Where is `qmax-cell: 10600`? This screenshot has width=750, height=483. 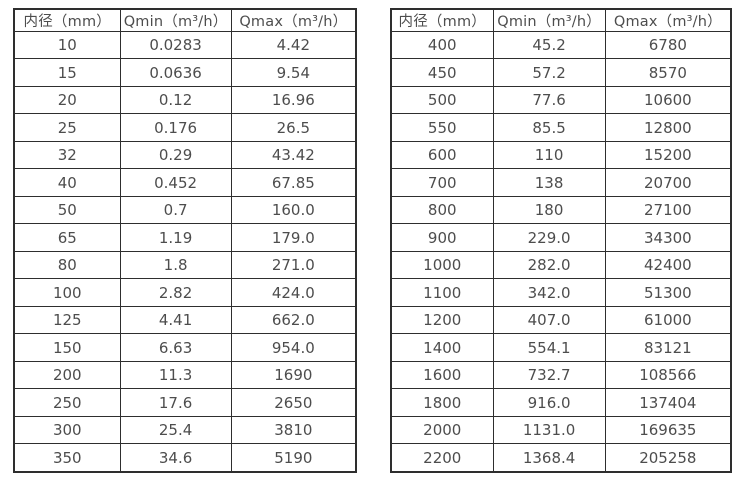 qmax-cell: 10600 is located at coordinates (668, 100).